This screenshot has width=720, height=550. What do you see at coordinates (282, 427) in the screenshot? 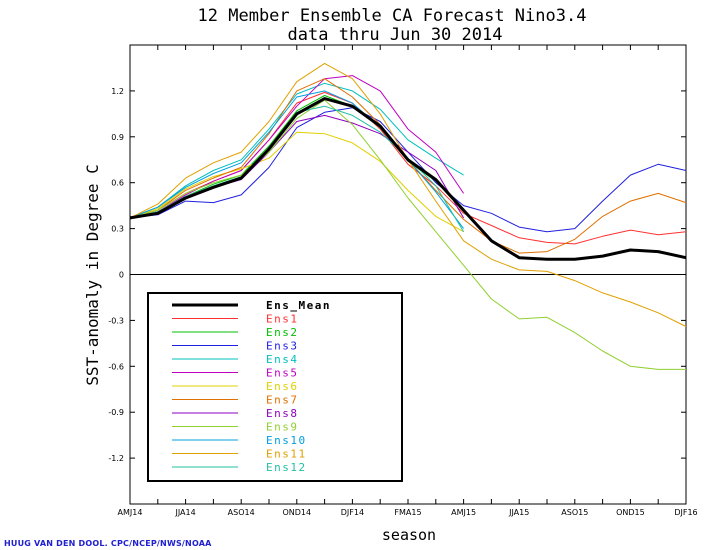
I see `legend-label: Ens9` at bounding box center [282, 427].